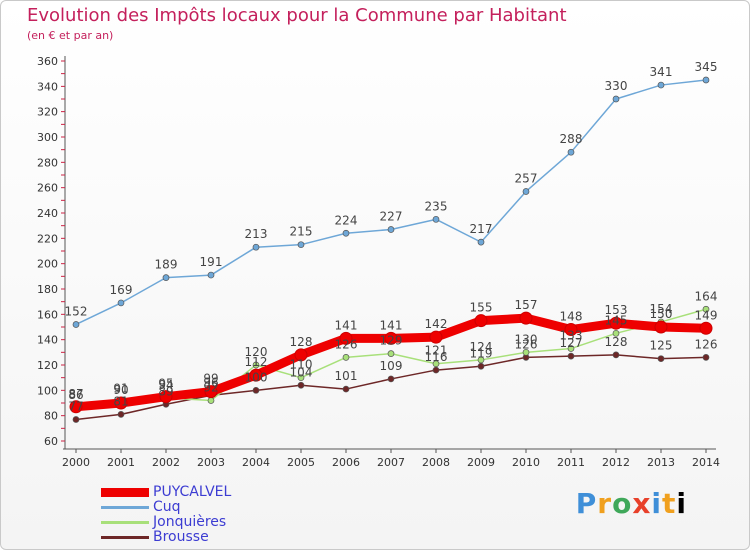  I want to click on data-label: 124, so click(481, 347).